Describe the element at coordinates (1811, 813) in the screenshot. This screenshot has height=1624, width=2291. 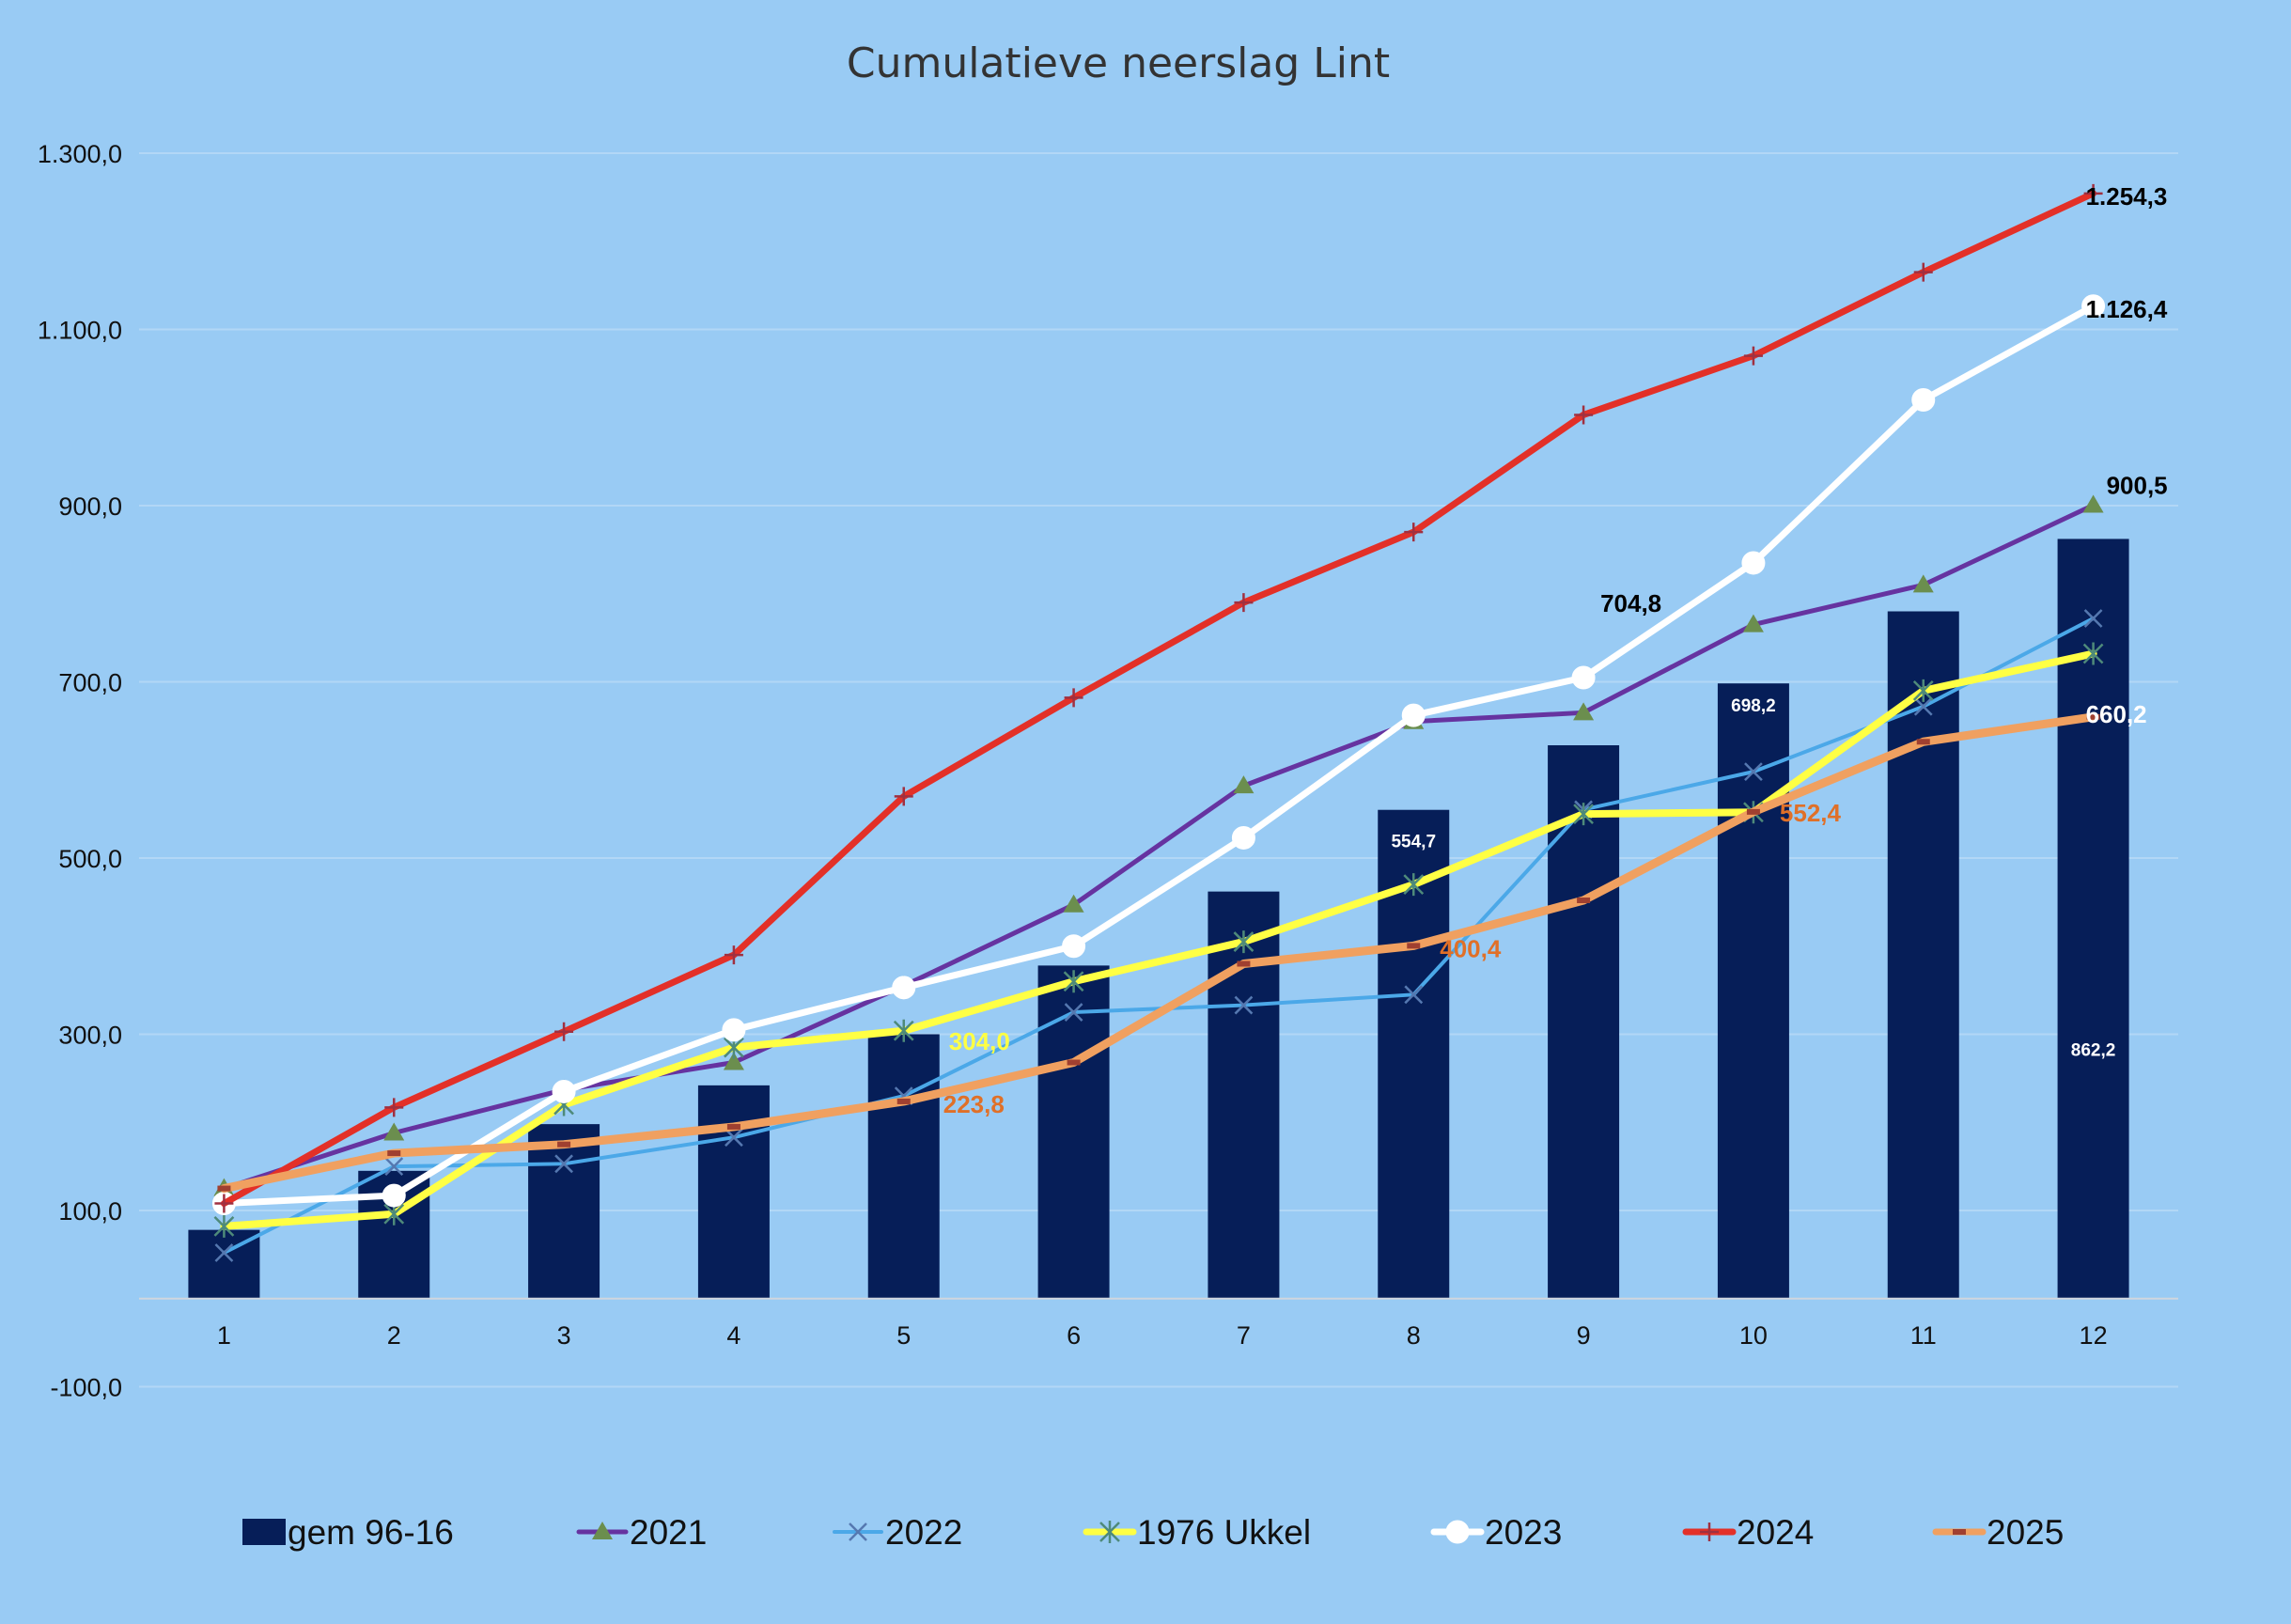
I see `data-label: 552,4` at that location.